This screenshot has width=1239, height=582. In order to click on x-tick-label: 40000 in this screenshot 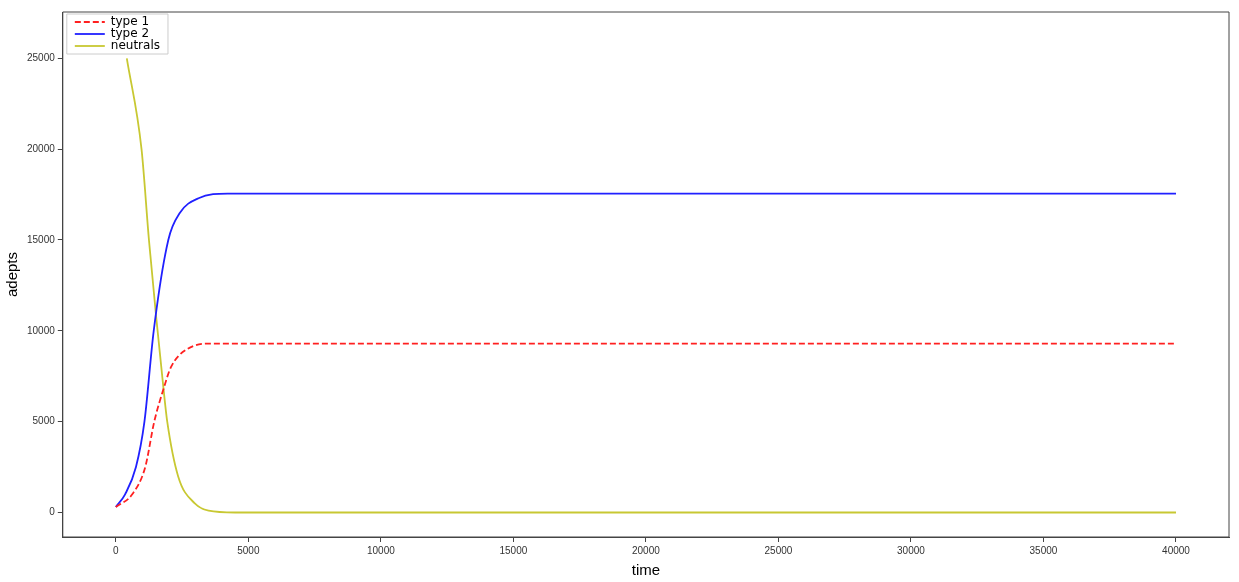, I will do `click(1176, 550)`.